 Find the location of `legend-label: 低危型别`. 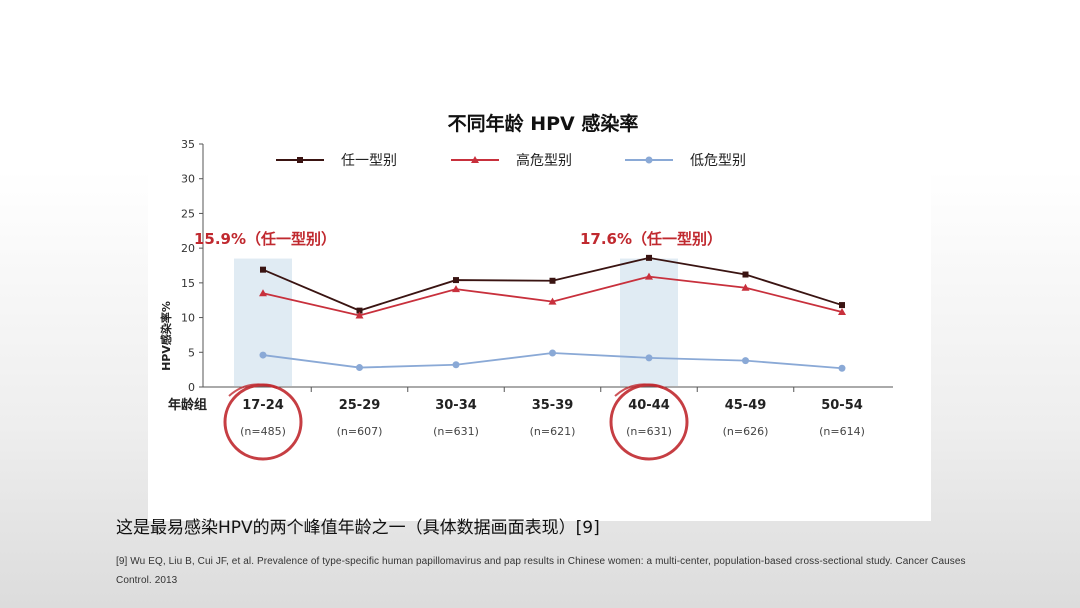

legend-label: 低危型别 is located at coordinates (718, 161).